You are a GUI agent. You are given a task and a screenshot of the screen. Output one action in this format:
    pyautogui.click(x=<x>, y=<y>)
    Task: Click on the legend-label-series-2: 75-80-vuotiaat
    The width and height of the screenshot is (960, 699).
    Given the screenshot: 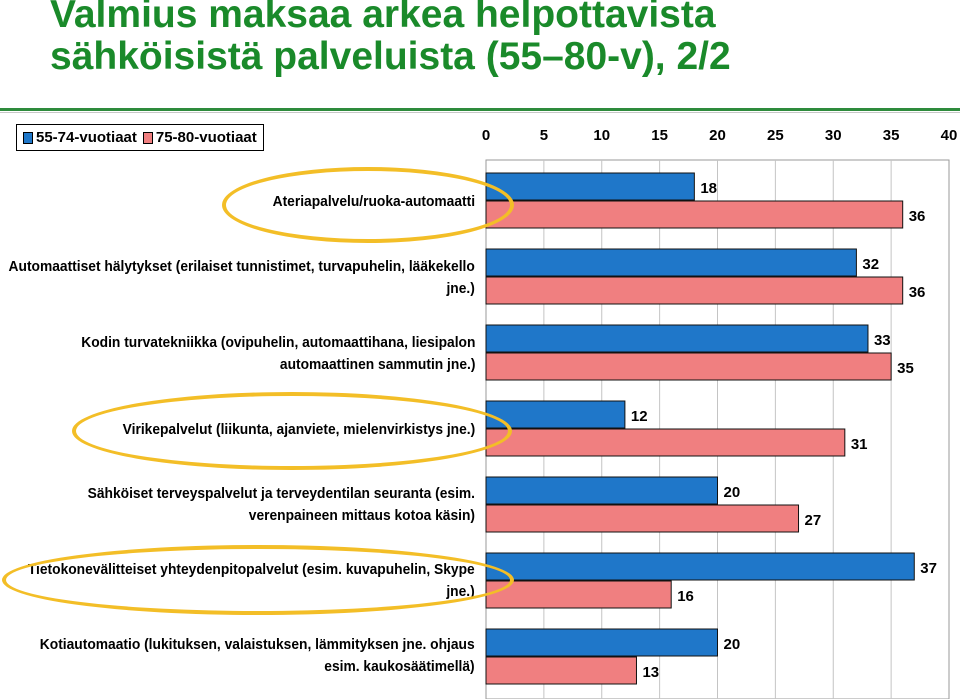 What is the action you would take?
    pyautogui.click(x=206, y=137)
    